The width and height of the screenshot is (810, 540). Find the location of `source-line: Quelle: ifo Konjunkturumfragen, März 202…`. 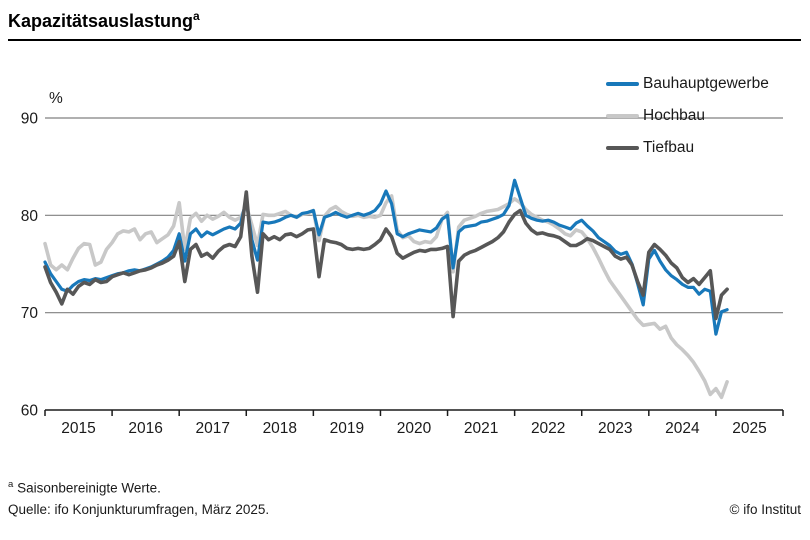

source-line: Quelle: ifo Konjunkturumfragen, März 202… is located at coordinates (139, 509).